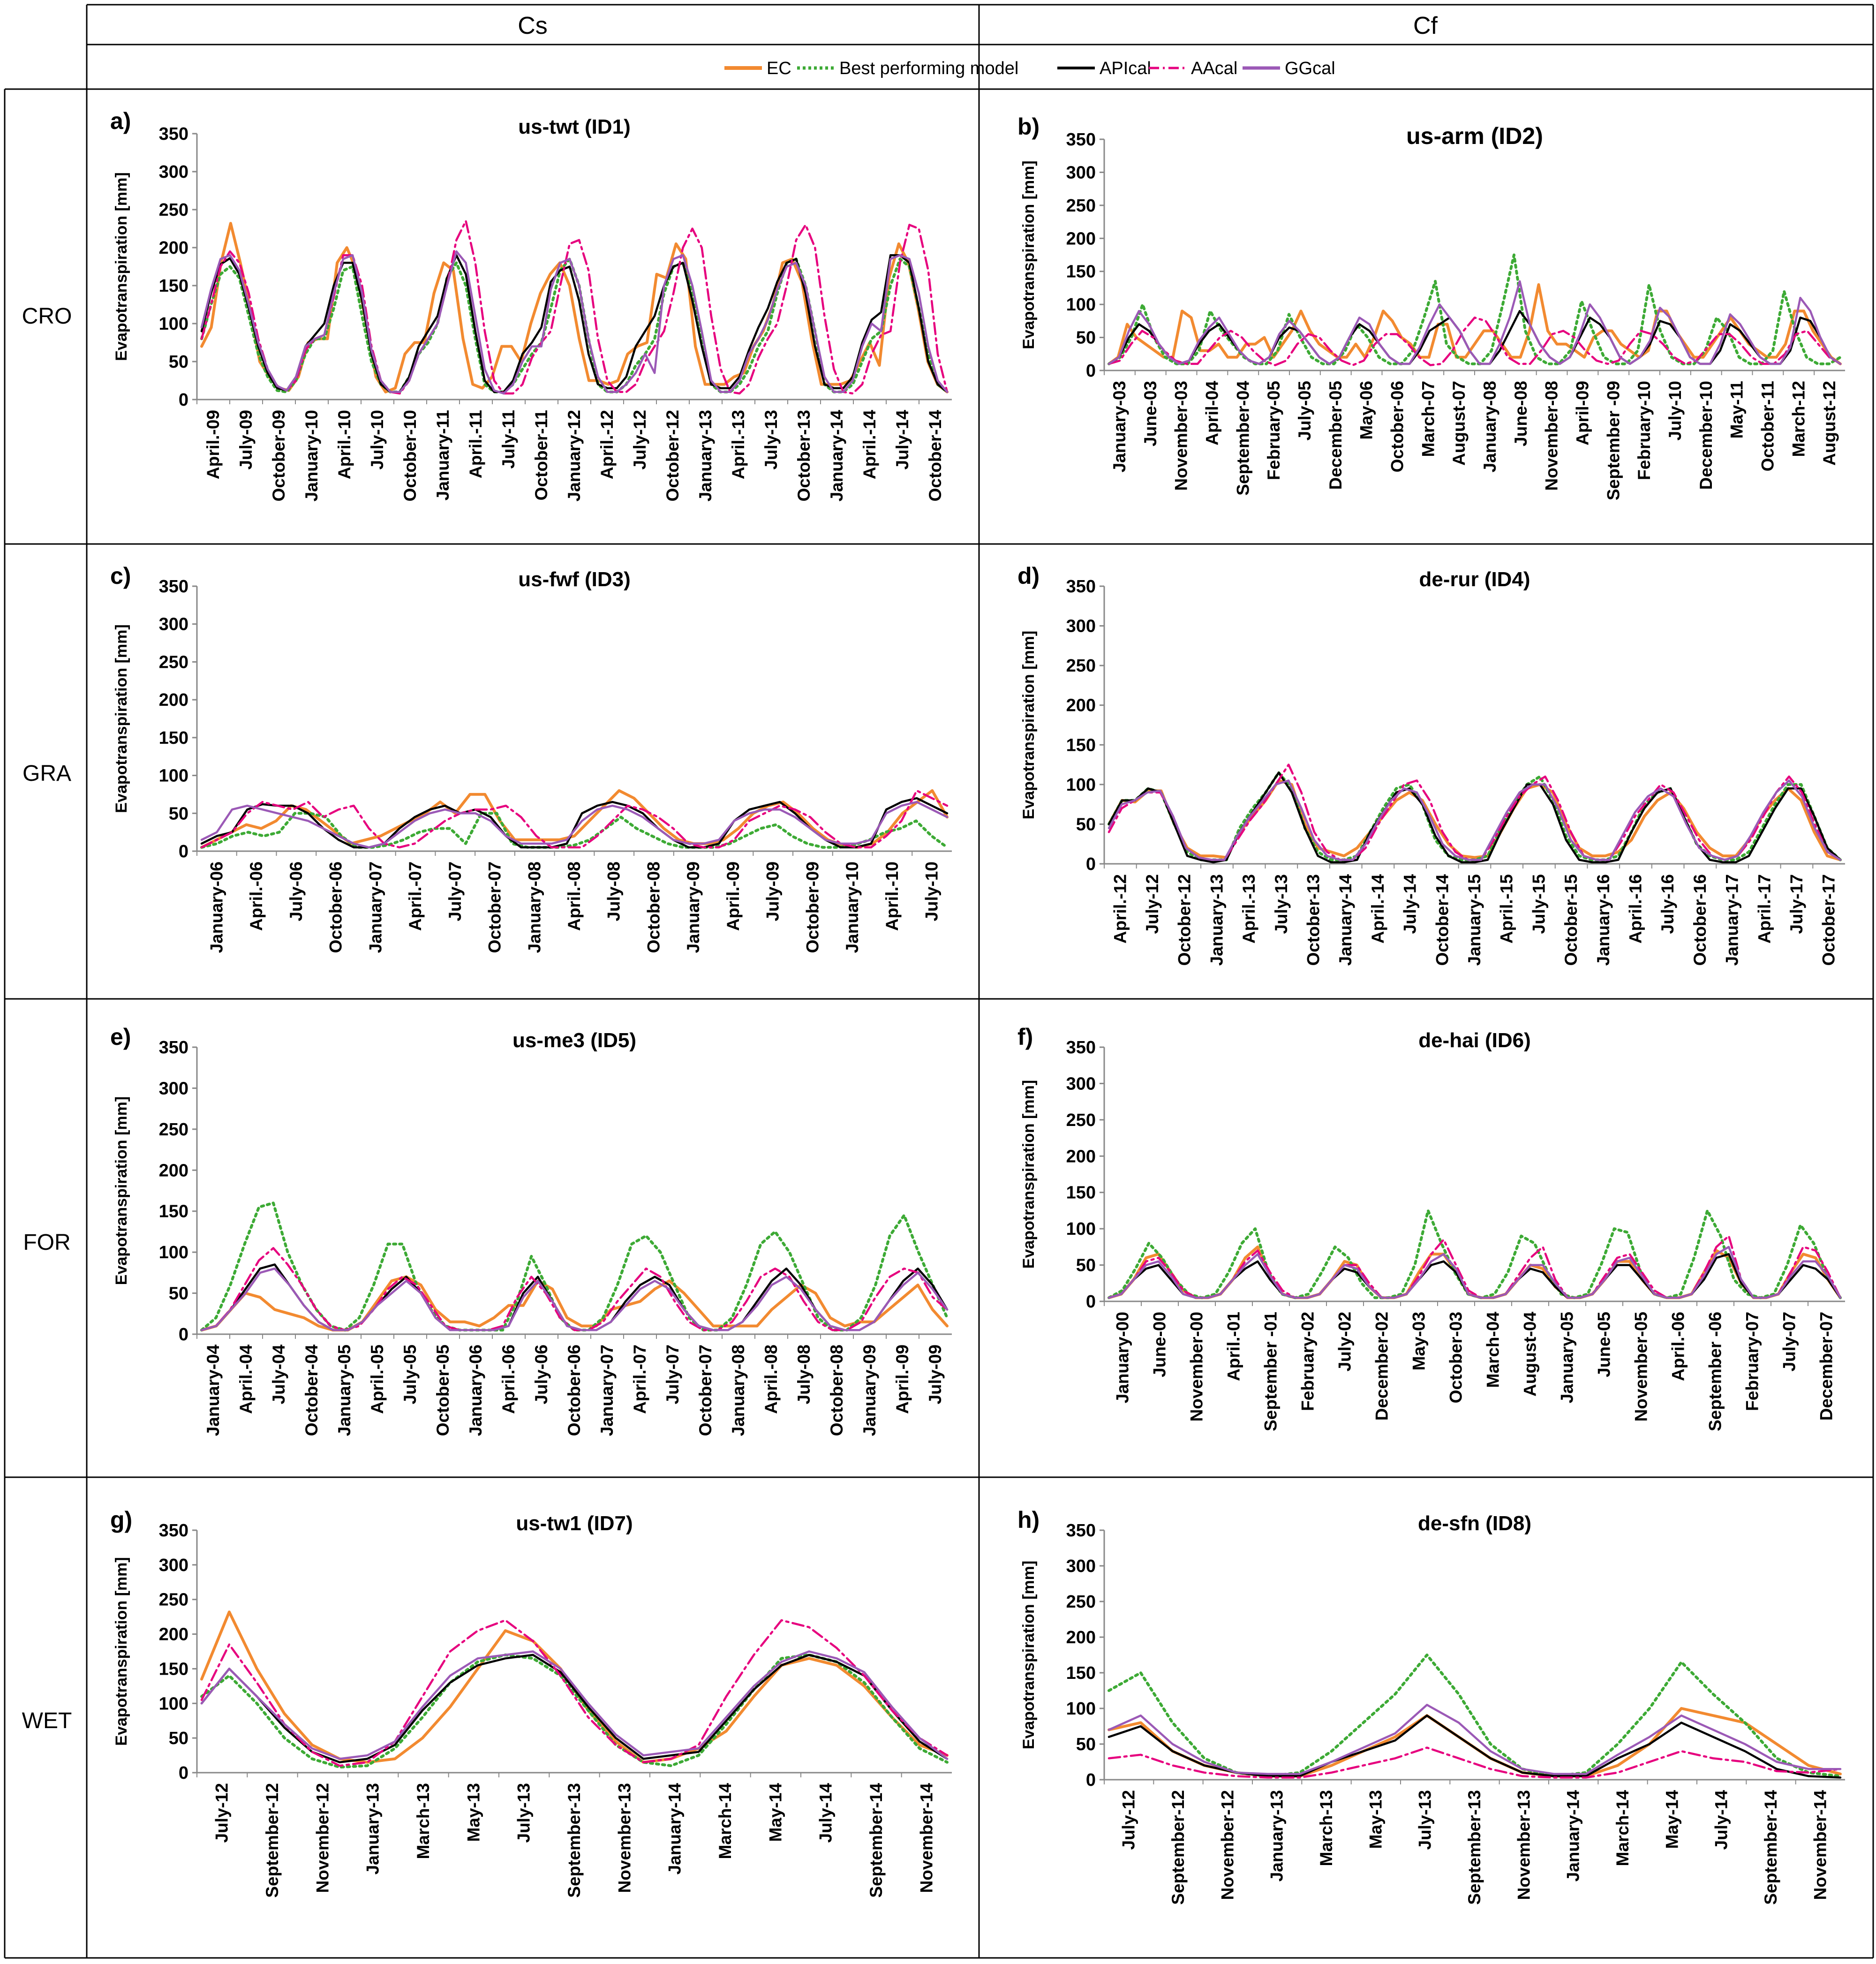  What do you see at coordinates (216, 907) in the screenshot?
I see `x-tick-label: January-06` at bounding box center [216, 907].